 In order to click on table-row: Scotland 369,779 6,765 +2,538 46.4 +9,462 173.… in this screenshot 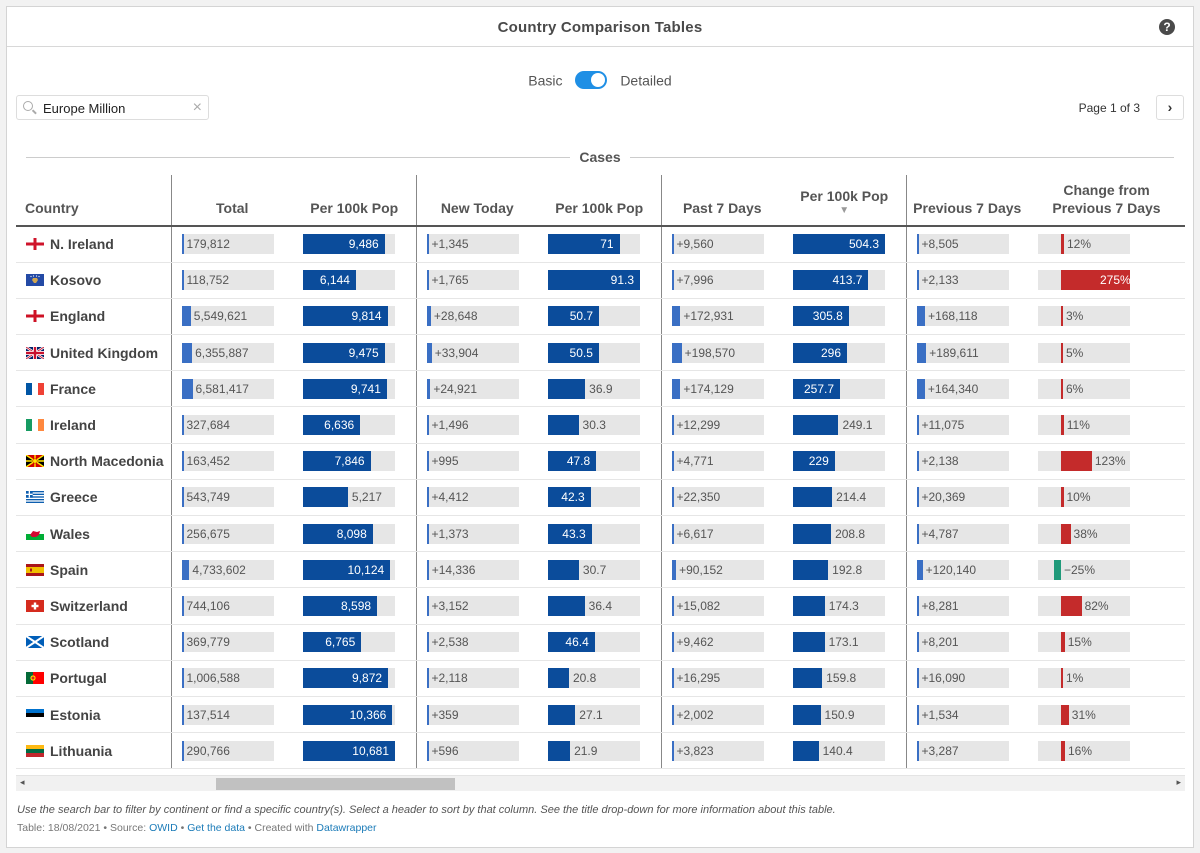, I will do `click(600, 642)`.